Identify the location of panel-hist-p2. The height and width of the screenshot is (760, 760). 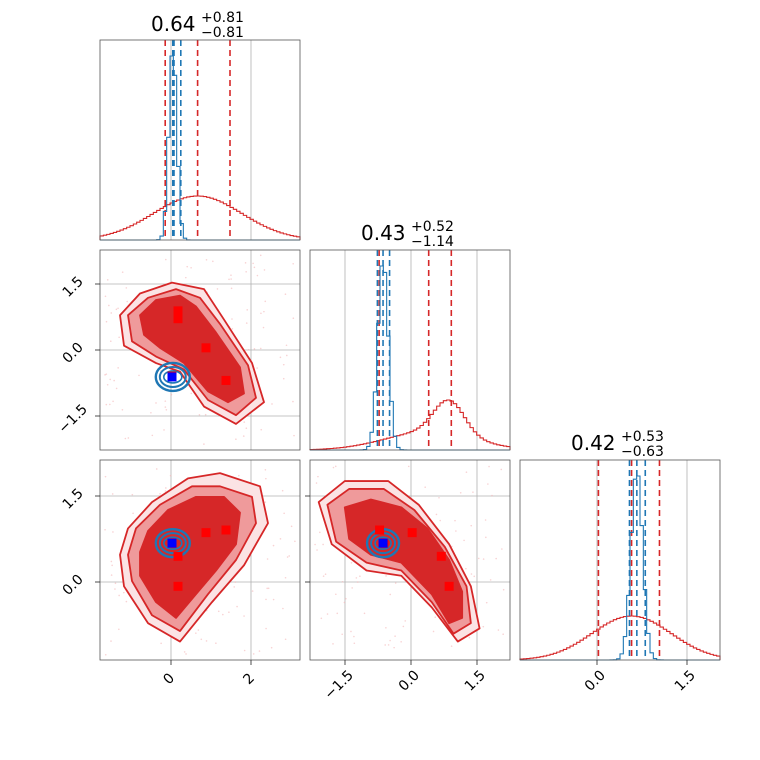
(620, 560).